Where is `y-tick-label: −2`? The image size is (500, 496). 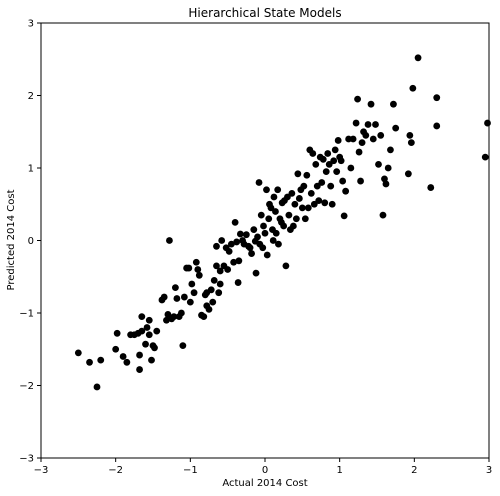
y-tick-label: −2 is located at coordinates (26, 386).